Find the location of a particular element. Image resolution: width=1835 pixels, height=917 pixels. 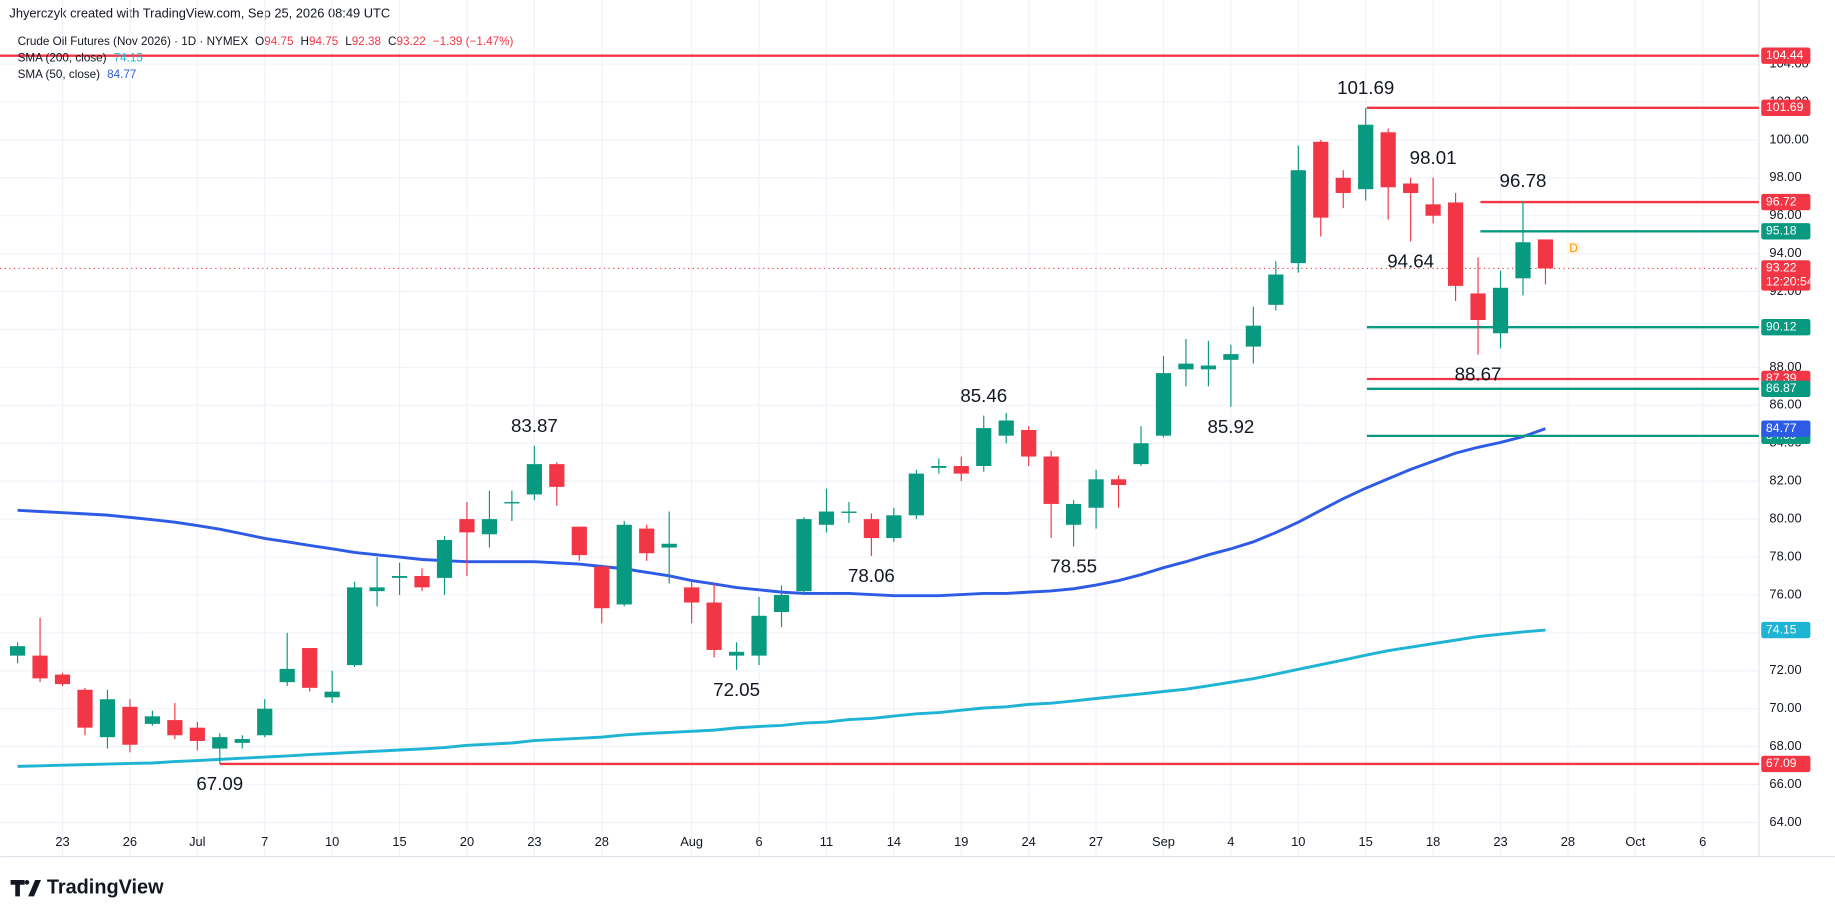

sma-label: 74.15 is located at coordinates (1781, 629).